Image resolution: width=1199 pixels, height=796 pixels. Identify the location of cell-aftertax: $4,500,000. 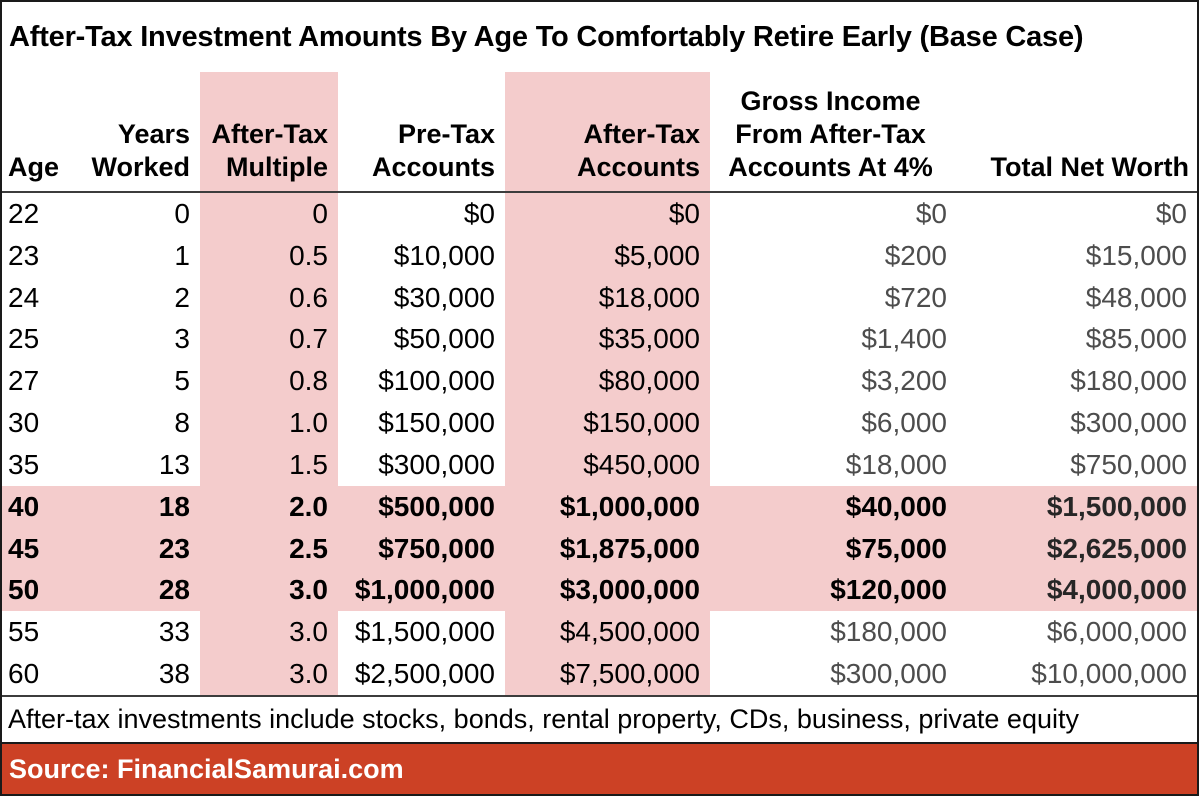
(607, 632).